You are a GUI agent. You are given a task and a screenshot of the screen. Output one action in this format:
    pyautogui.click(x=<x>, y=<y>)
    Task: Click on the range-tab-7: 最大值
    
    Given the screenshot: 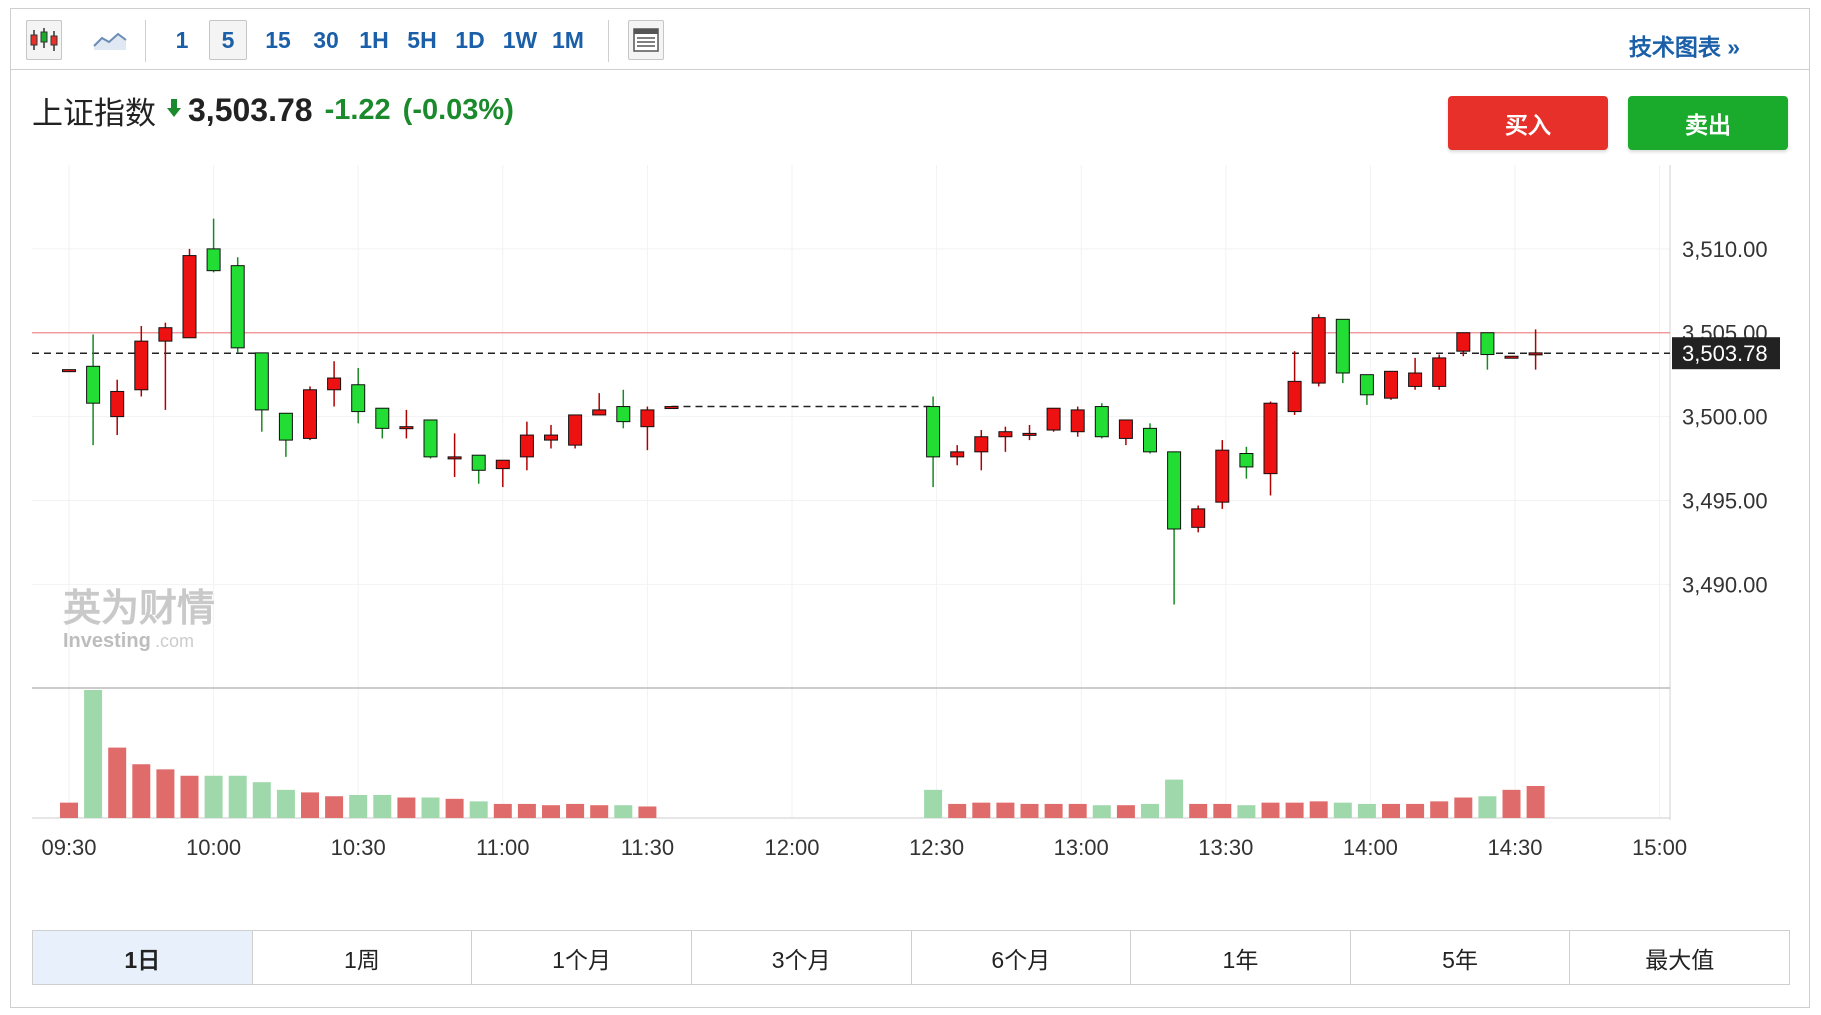 What is the action you would take?
    pyautogui.click(x=1680, y=959)
    